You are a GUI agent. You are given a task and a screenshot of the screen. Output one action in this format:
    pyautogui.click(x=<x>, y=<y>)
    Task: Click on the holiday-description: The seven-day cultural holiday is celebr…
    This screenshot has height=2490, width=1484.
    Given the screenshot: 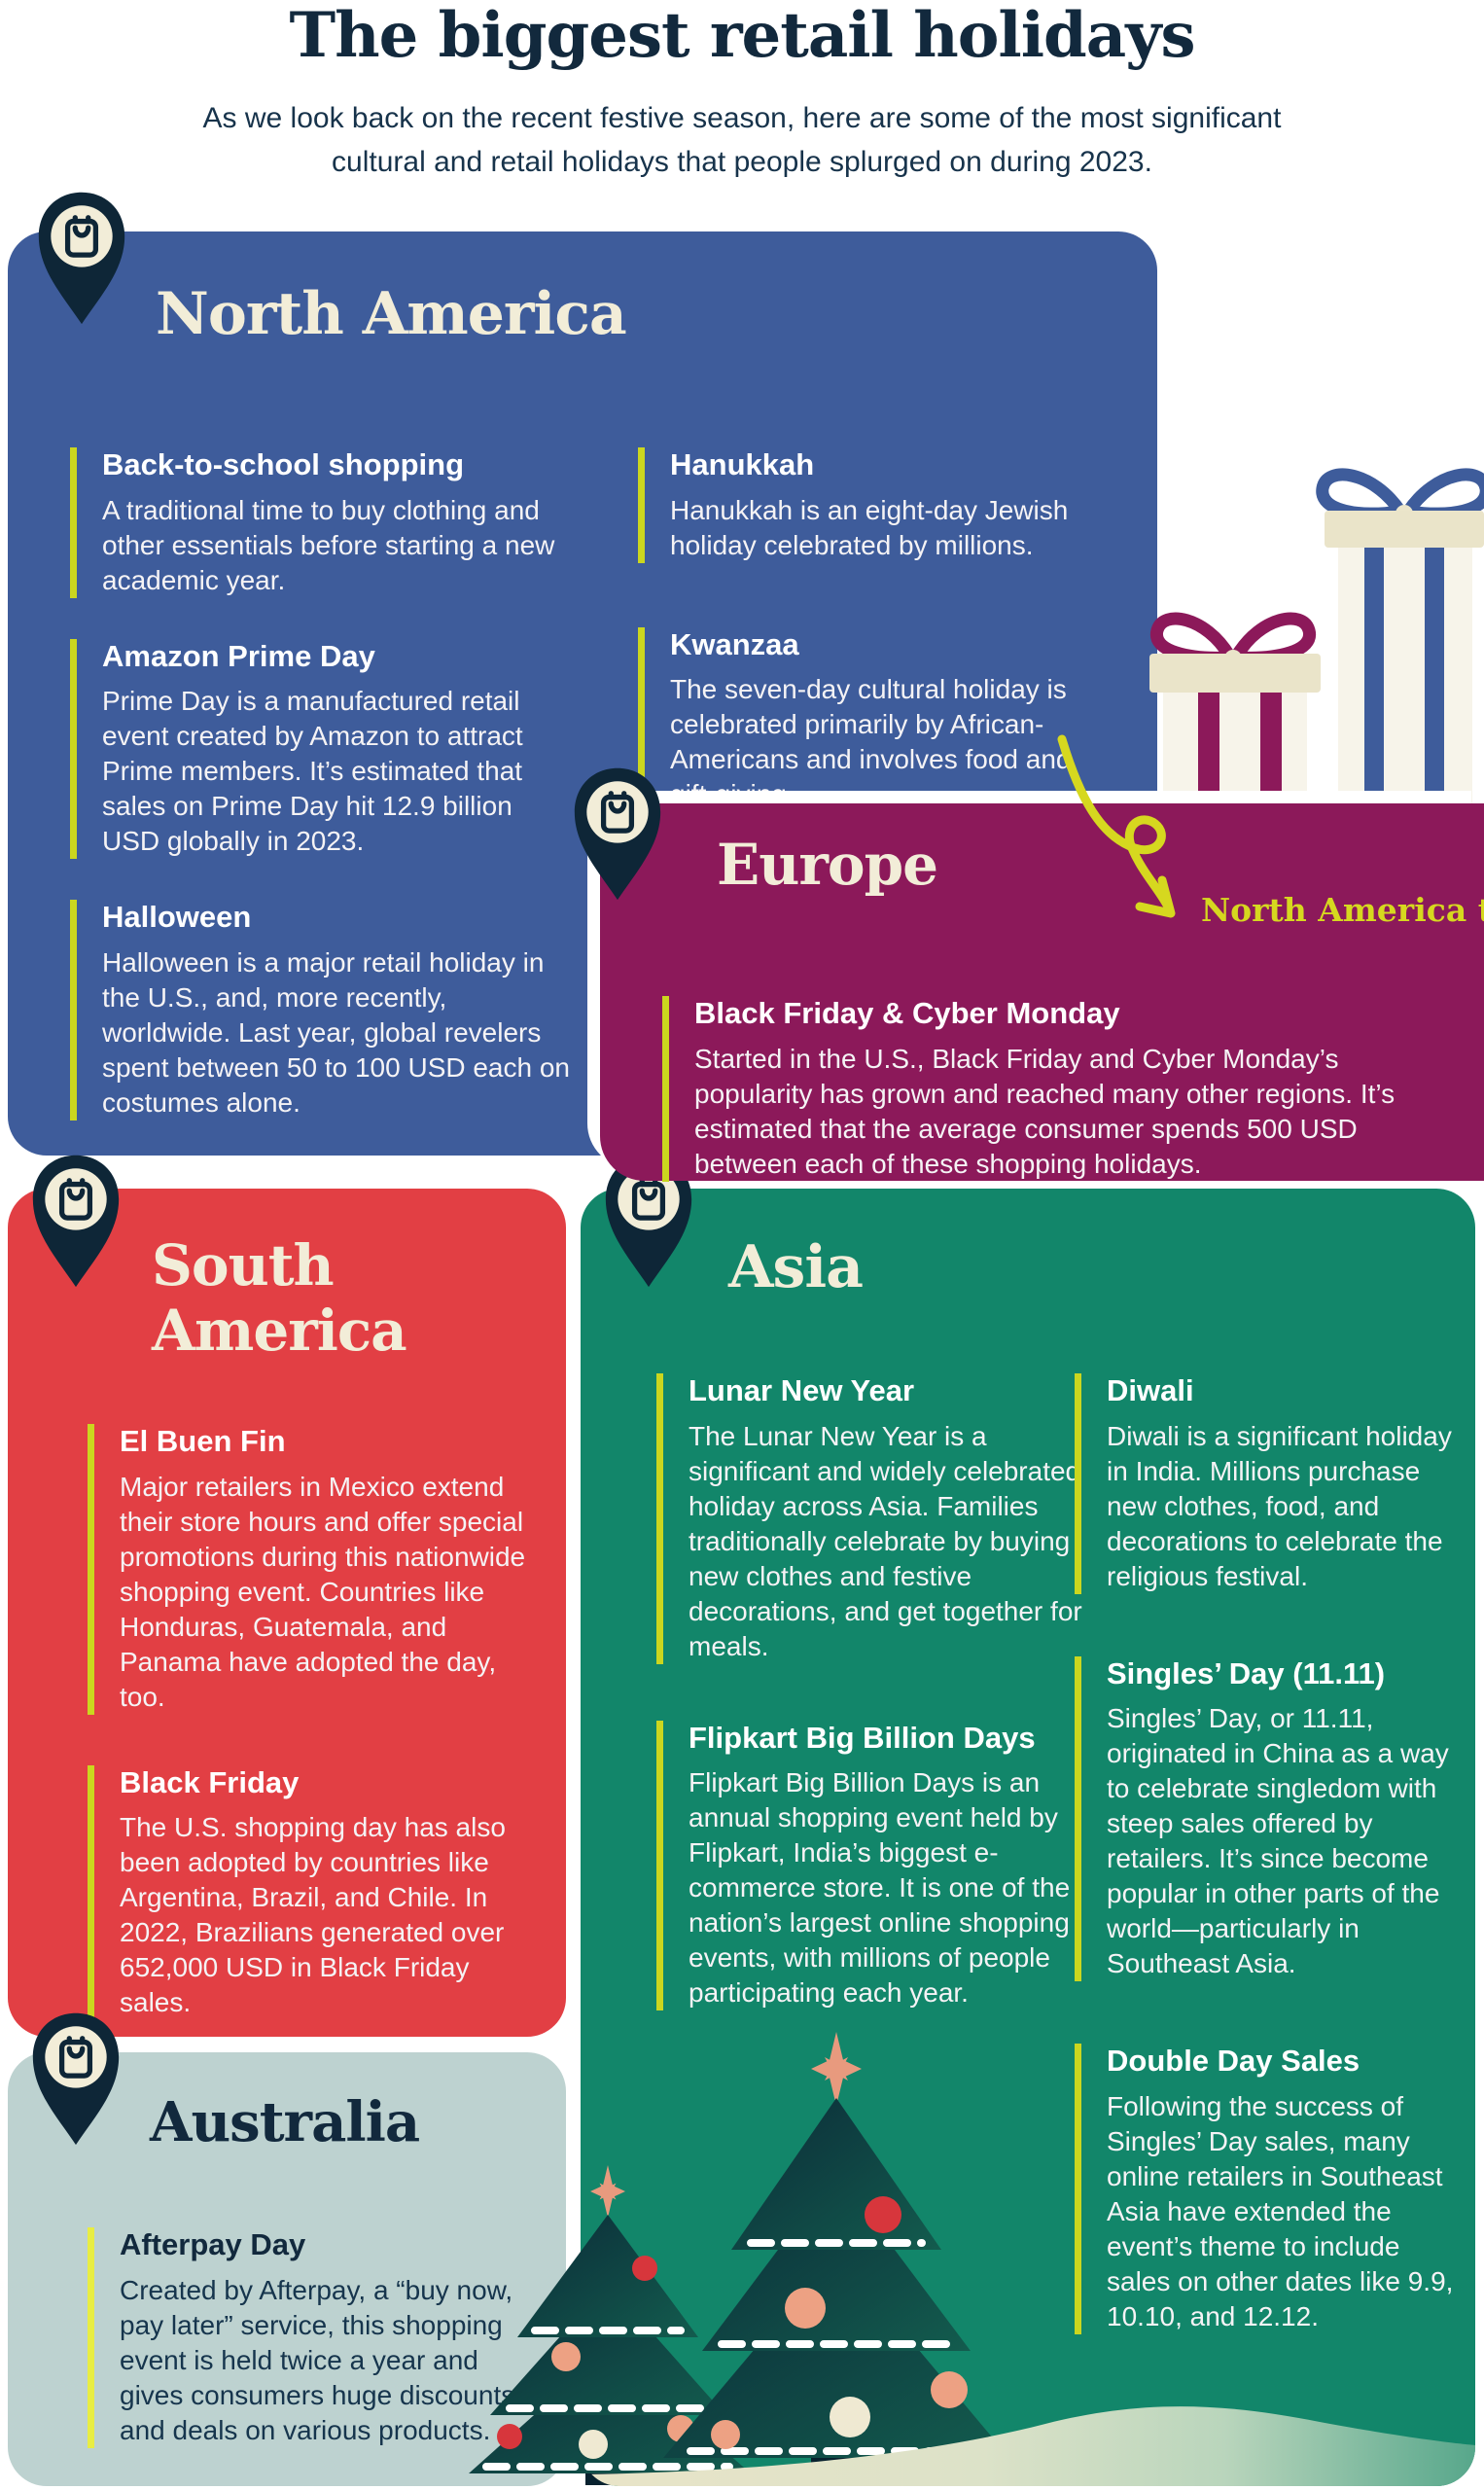 What is the action you would take?
    pyautogui.click(x=871, y=742)
    